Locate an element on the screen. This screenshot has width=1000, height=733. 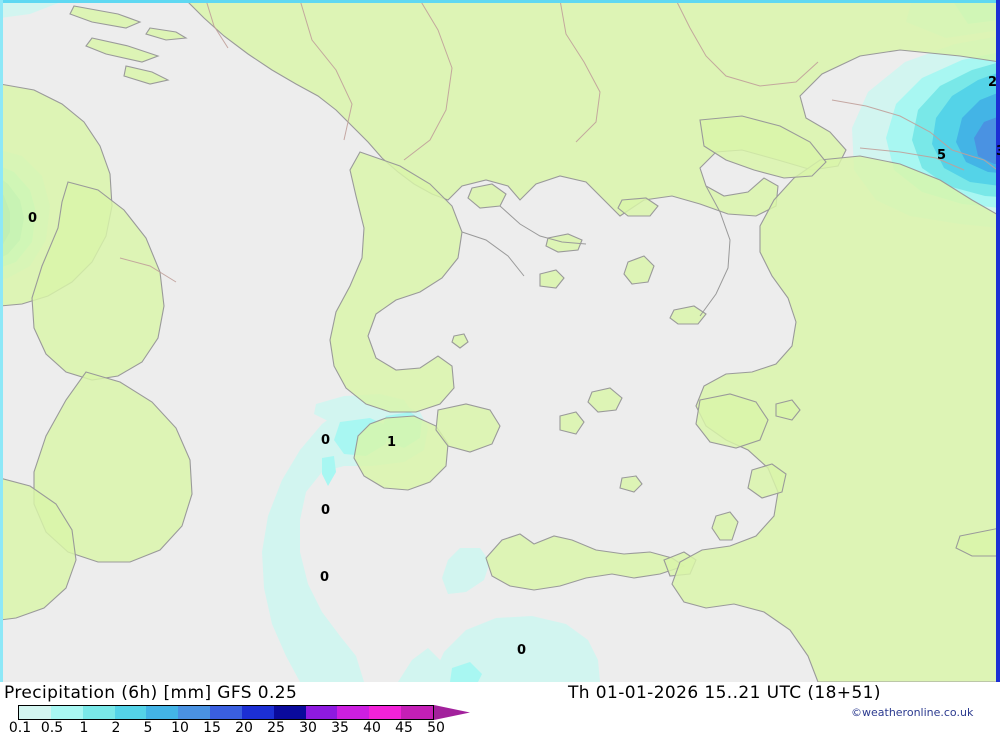
map-frame-left is located at coordinates (1, 341).